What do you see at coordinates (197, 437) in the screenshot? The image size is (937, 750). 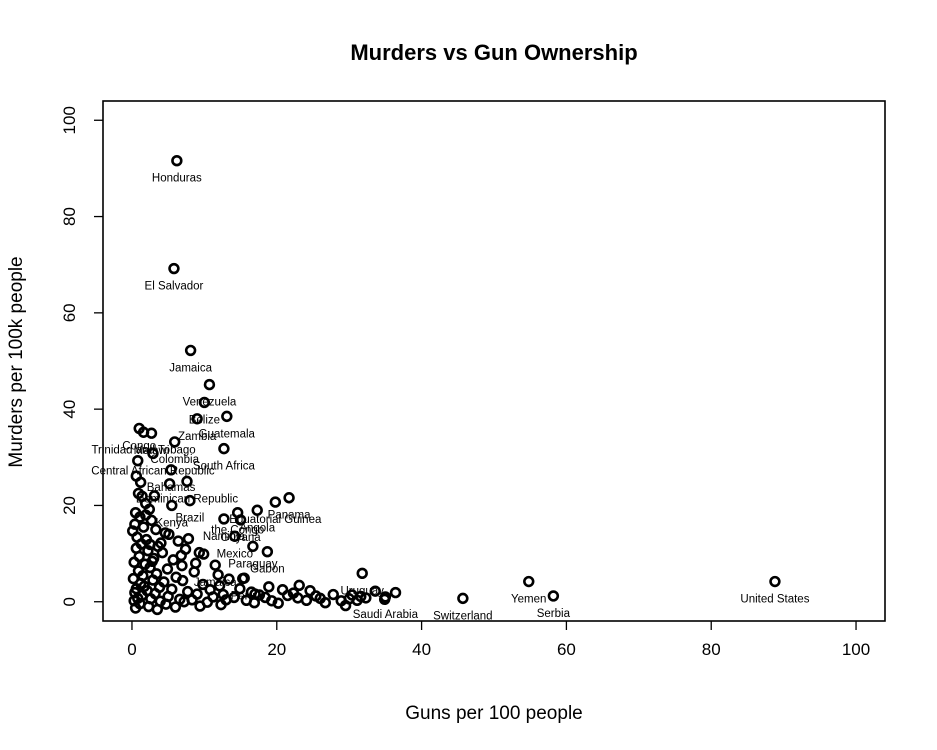 I see `point-label: Zambia` at bounding box center [197, 437].